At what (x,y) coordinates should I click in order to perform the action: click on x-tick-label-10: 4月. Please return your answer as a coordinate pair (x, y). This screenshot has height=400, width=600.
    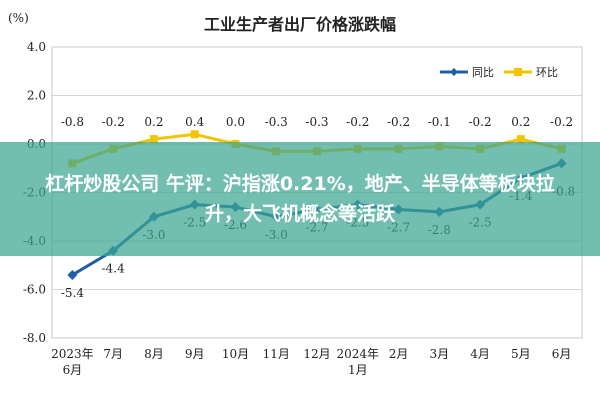
    Looking at the image, I should click on (480, 354).